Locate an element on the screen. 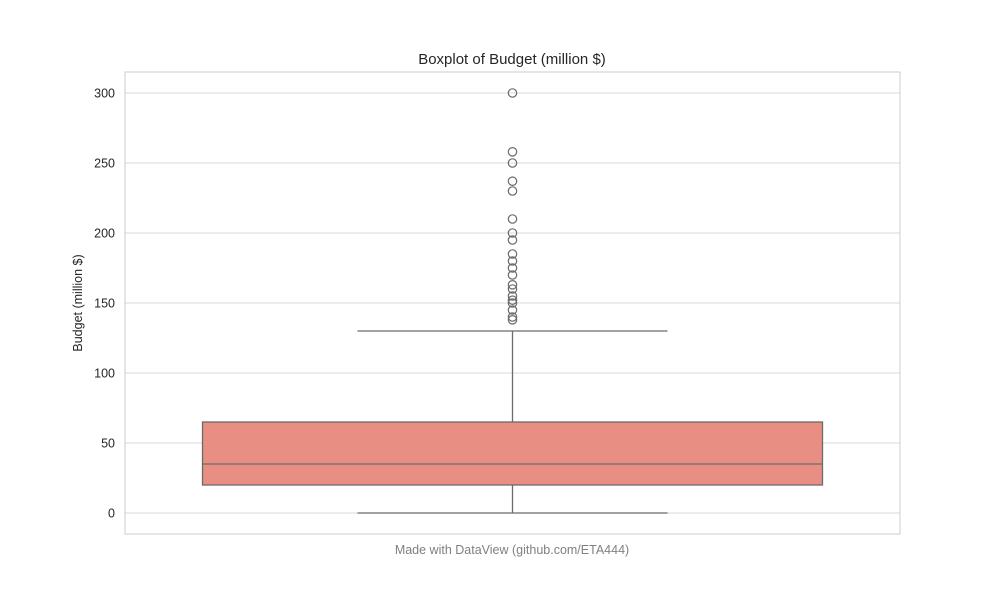 The height and width of the screenshot is (600, 1000). iqr-box is located at coordinates (512, 453).